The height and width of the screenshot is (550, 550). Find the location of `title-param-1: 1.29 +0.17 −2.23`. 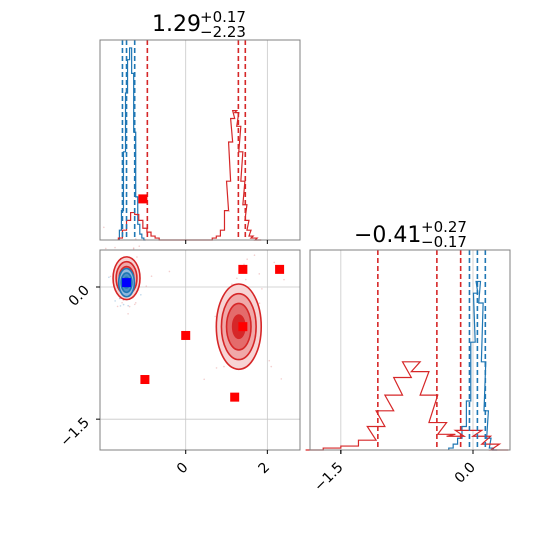

title-param-1: 1.29 +0.17 −2.23 is located at coordinates (199, 24).